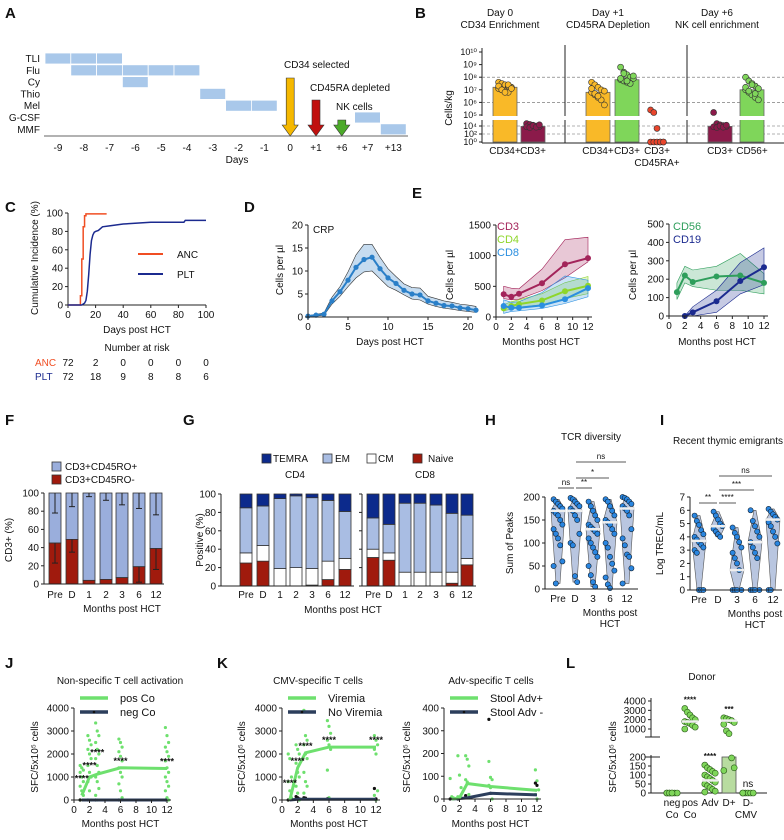 Image resolution: width=784 pixels, height=840 pixels. Describe the element at coordinates (263, 573) in the screenshot. I see `bar-naive` at that location.